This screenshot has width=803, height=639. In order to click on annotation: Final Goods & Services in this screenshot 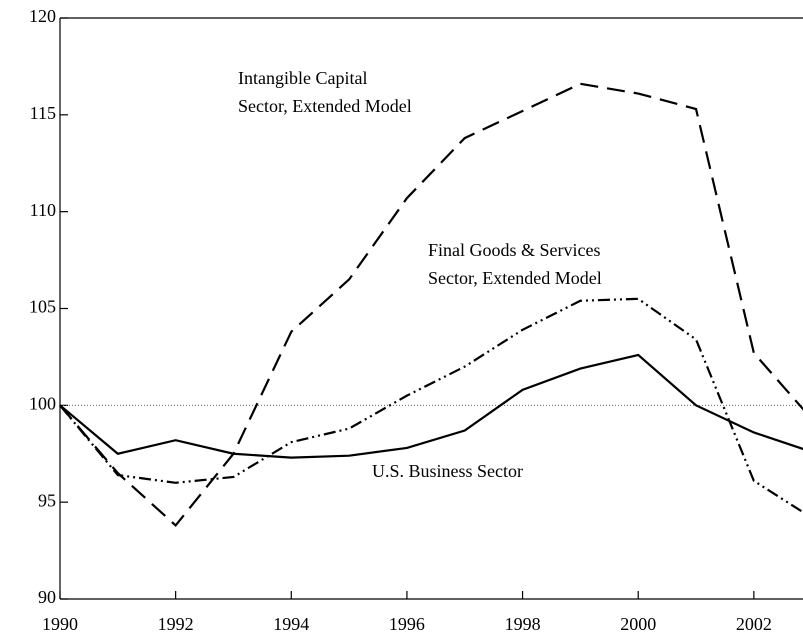, I will do `click(514, 250)`.